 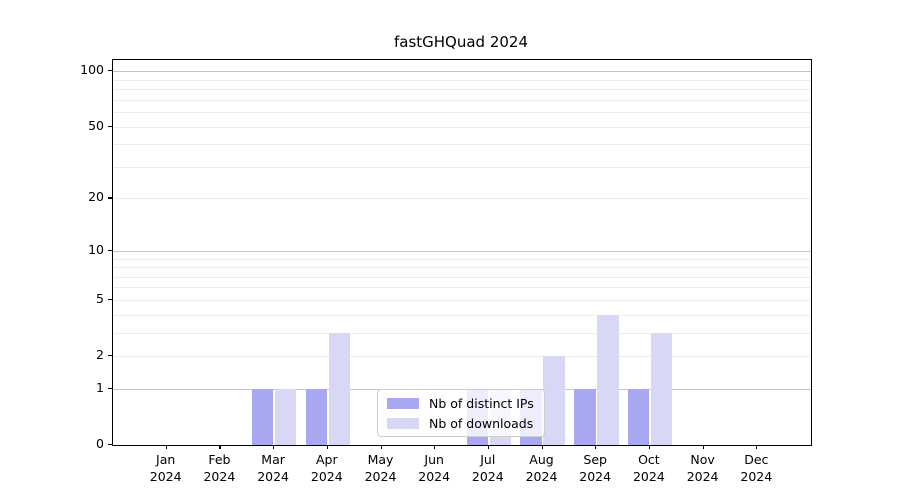 What do you see at coordinates (434, 468) in the screenshot?
I see `x-tick-label: Jun 2024` at bounding box center [434, 468].